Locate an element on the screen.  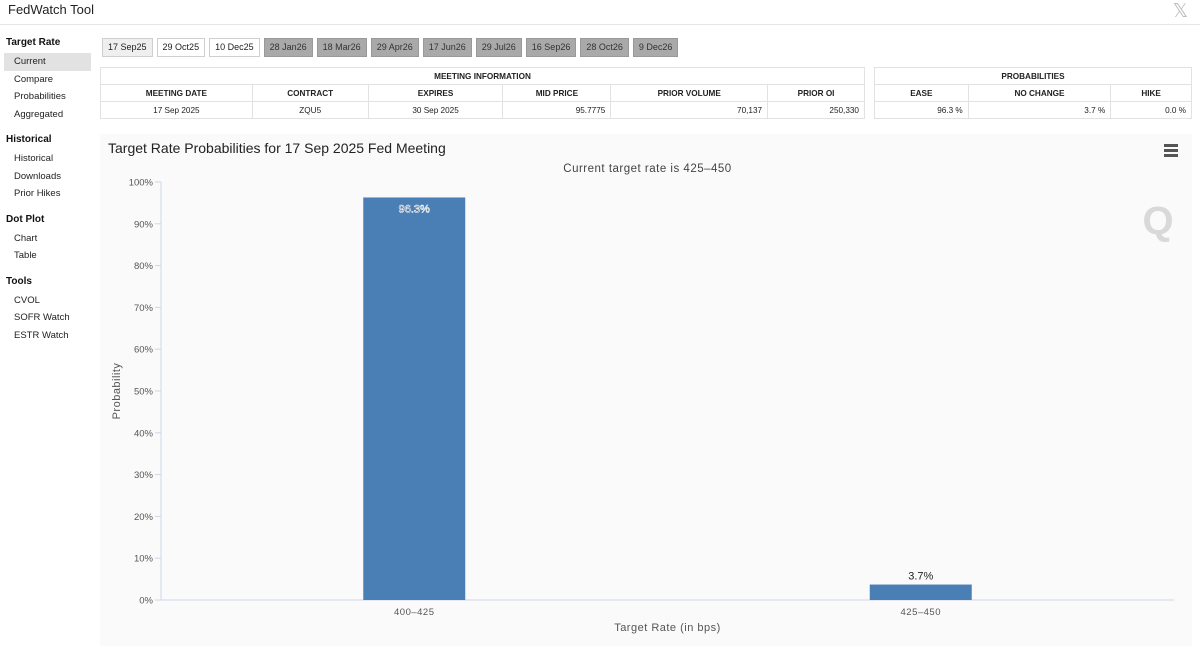
meeting-date-tab: 17 Jun26 is located at coordinates (447, 47).